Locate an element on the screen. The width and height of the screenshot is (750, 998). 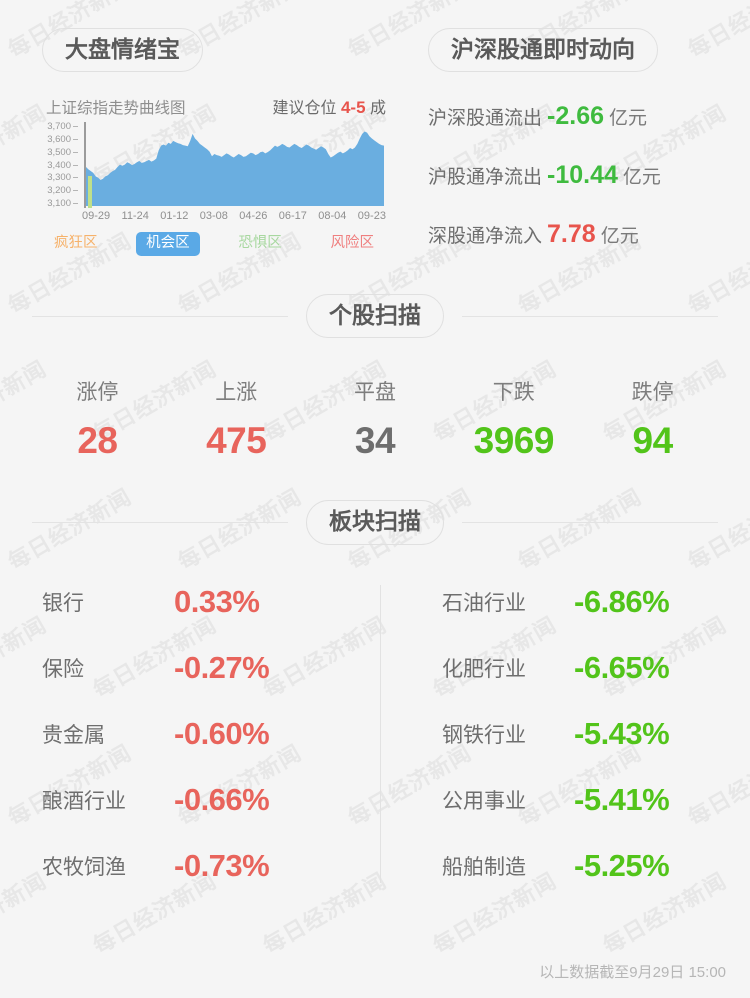
divider-right is located at coordinates (590, 316).